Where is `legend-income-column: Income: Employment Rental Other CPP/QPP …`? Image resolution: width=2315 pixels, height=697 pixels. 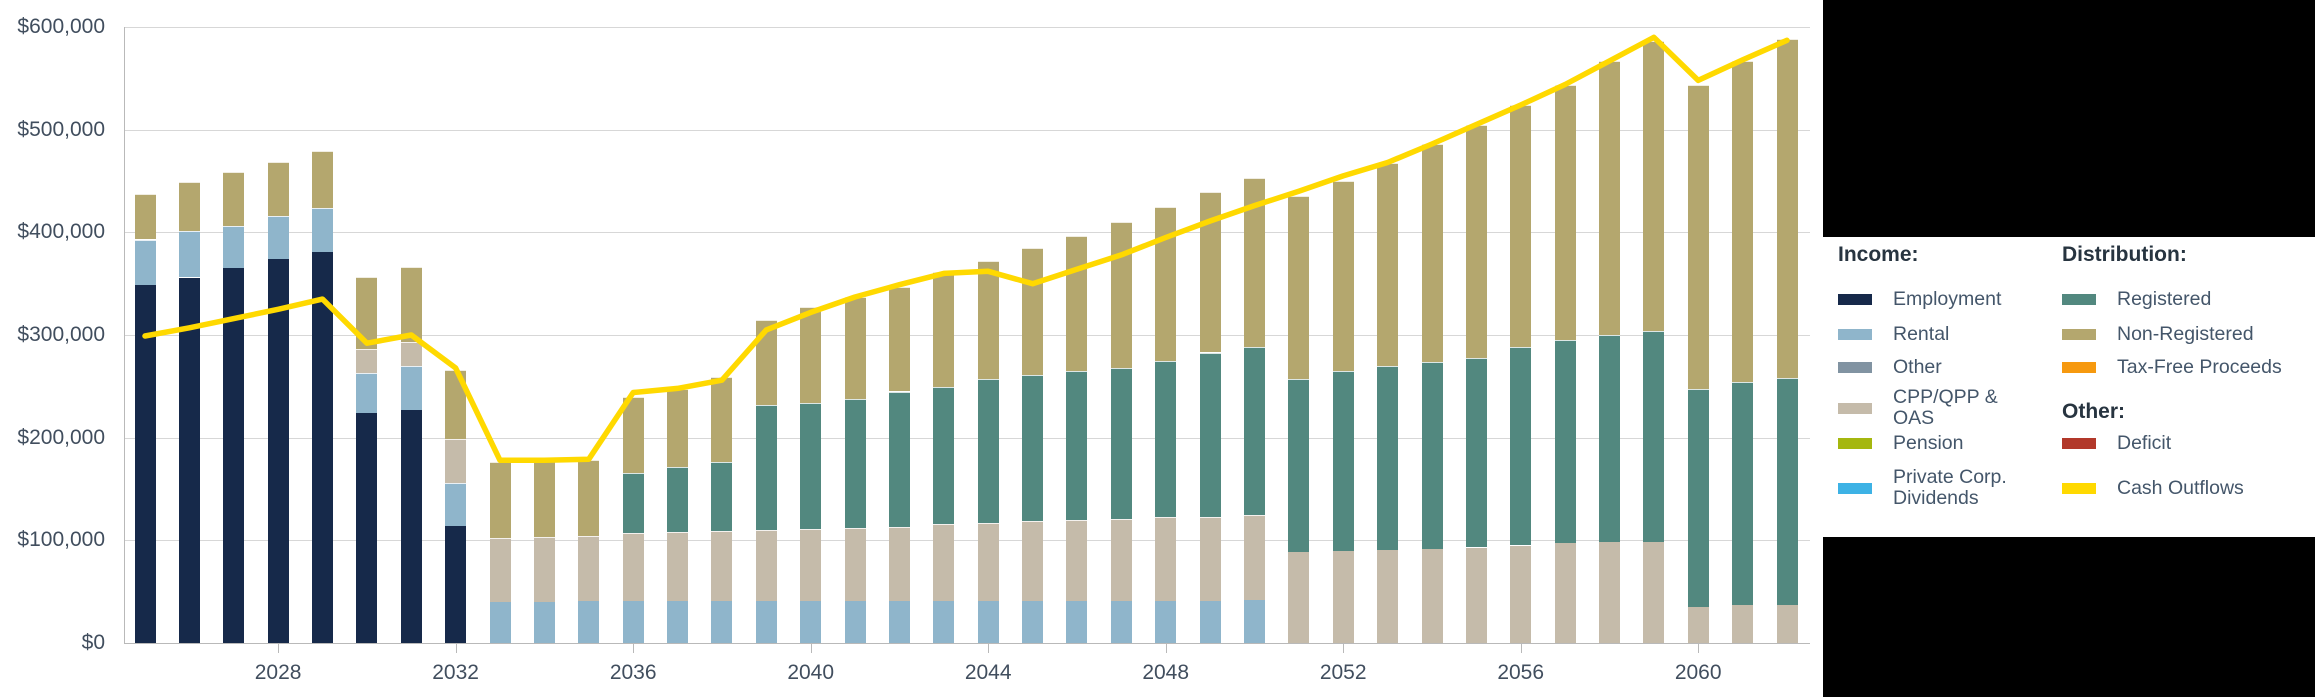
legend-income-column: Income: Employment Rental Other CPP/QPP … is located at coordinates (1950, 387).